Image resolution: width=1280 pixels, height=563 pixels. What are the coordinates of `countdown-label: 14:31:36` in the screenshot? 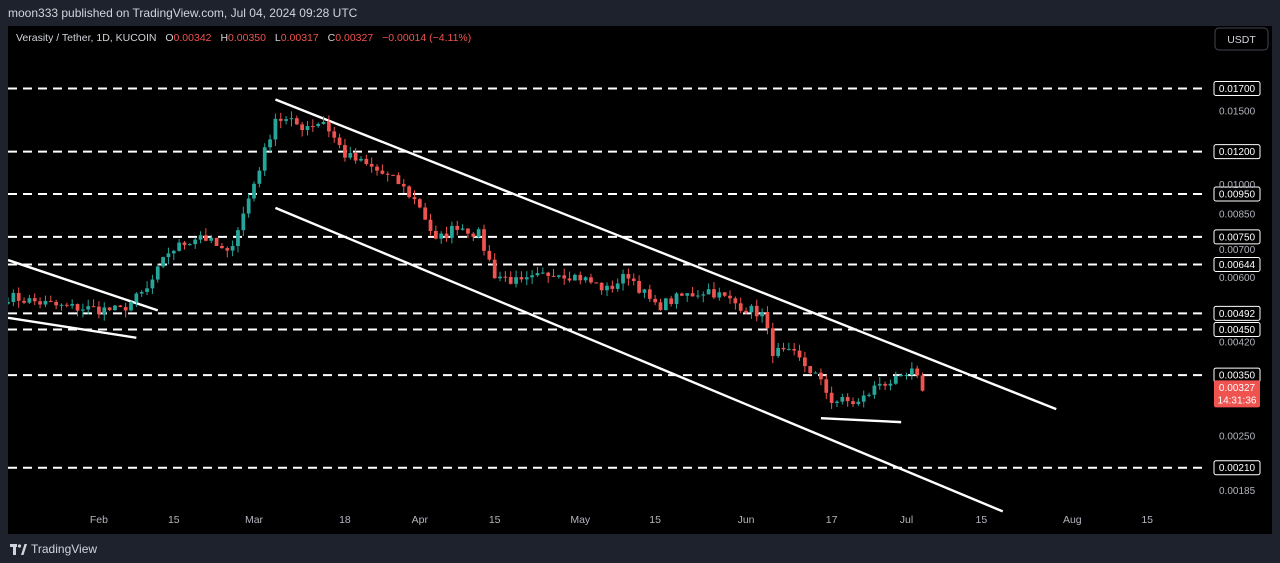 It's located at (1237, 400).